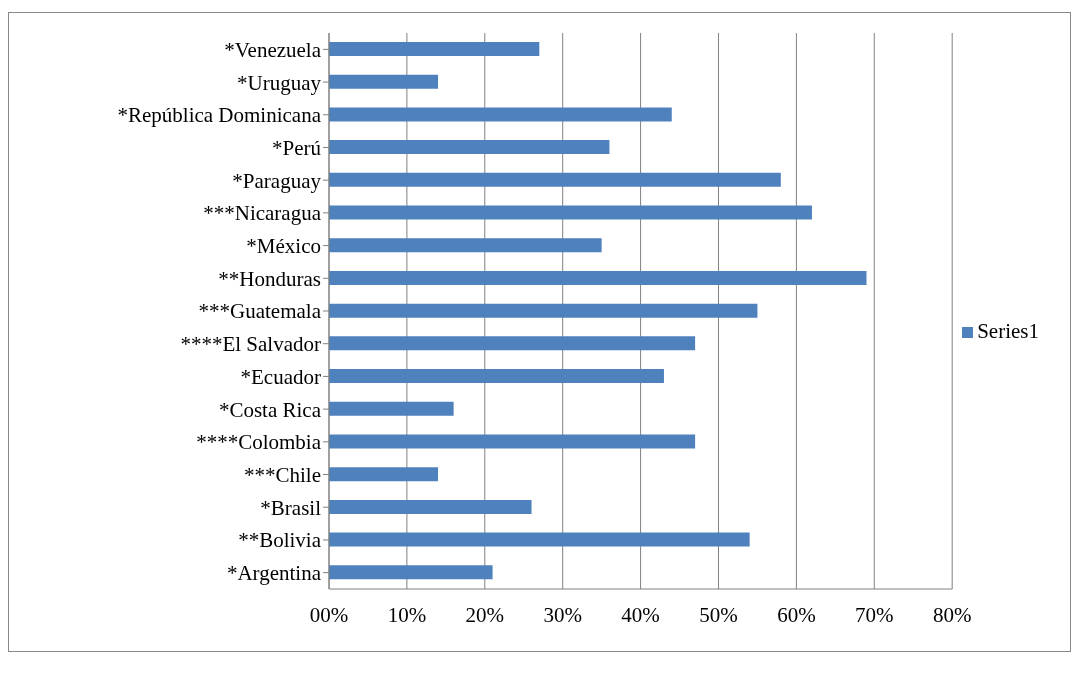 This screenshot has height=674, width=1079. I want to click on y-tick-label: *Brasil, so click(291, 507).